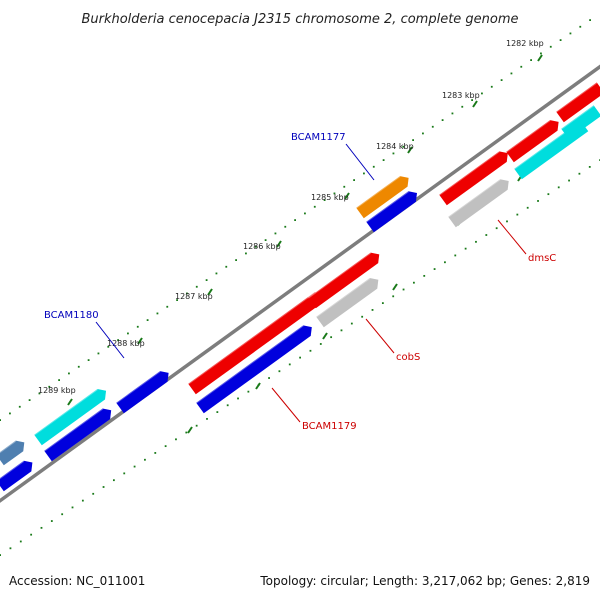  I want to click on gene-blue-small-shade, so click(138, 387).